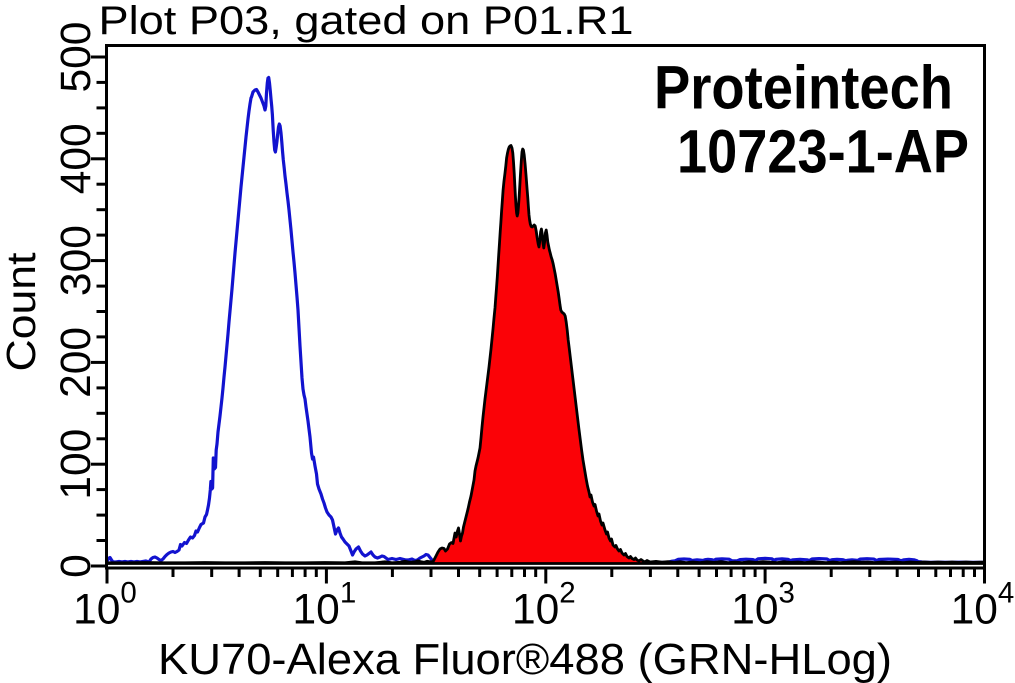 The width and height of the screenshot is (1015, 683). Describe the element at coordinates (525, 659) in the screenshot. I see `svg-text:KU70-Alexa Fluor®488 (GRN-HLog: KU70-Alexa Fluor®488 (GRN-HLog)` at that location.